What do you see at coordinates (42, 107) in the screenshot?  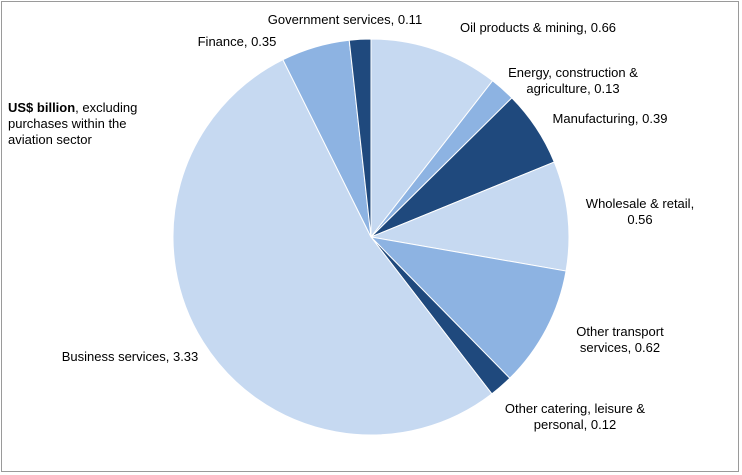 I see `annotation-bold: US$ billion` at bounding box center [42, 107].